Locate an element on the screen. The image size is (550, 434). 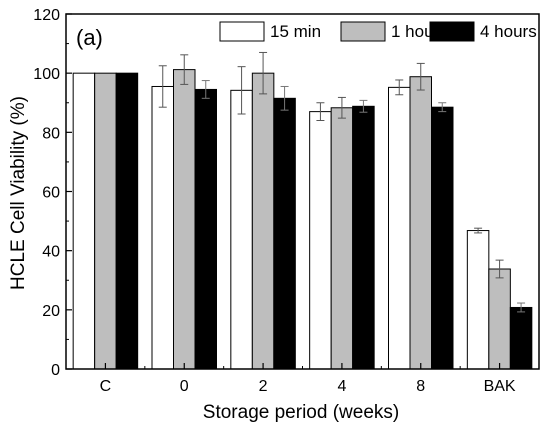
y-axis-label: HCLE Cell Viability (%) is located at coordinates (18, 193).